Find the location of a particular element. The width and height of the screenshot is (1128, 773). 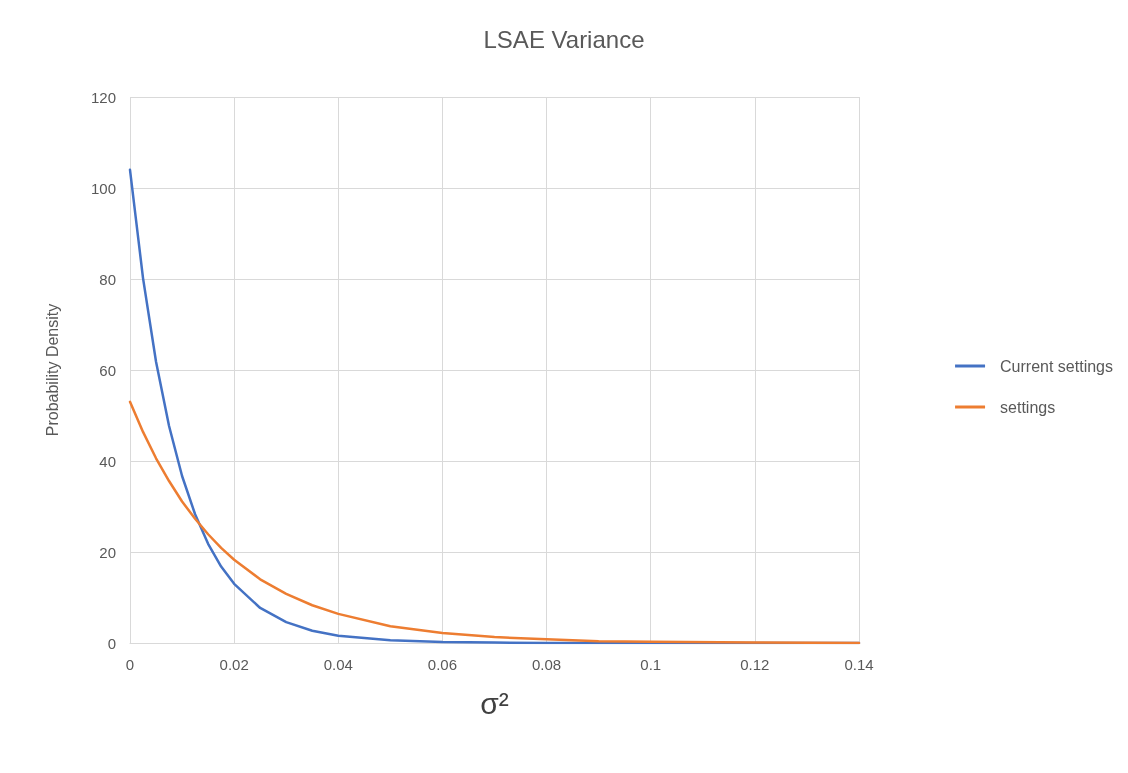

y-tick-label: 80 is located at coordinates (107, 279).